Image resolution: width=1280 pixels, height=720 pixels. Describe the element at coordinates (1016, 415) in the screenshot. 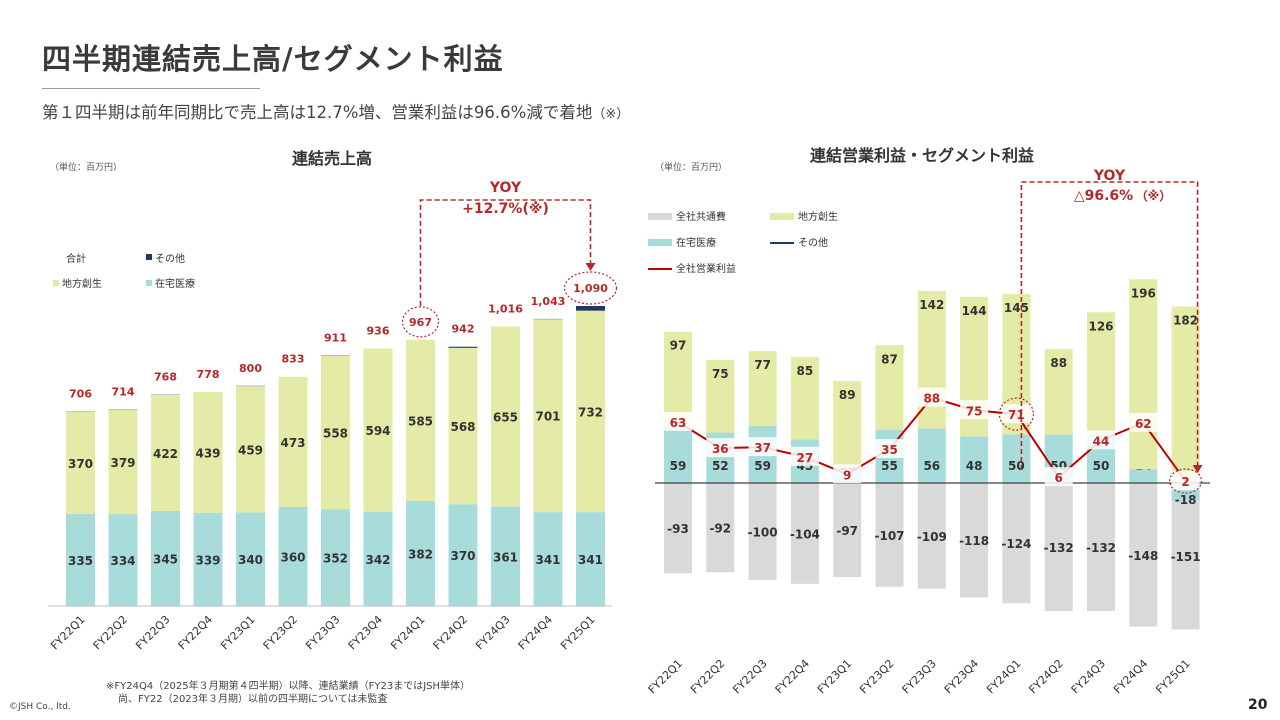

I see `op-profit-label: 71` at that location.